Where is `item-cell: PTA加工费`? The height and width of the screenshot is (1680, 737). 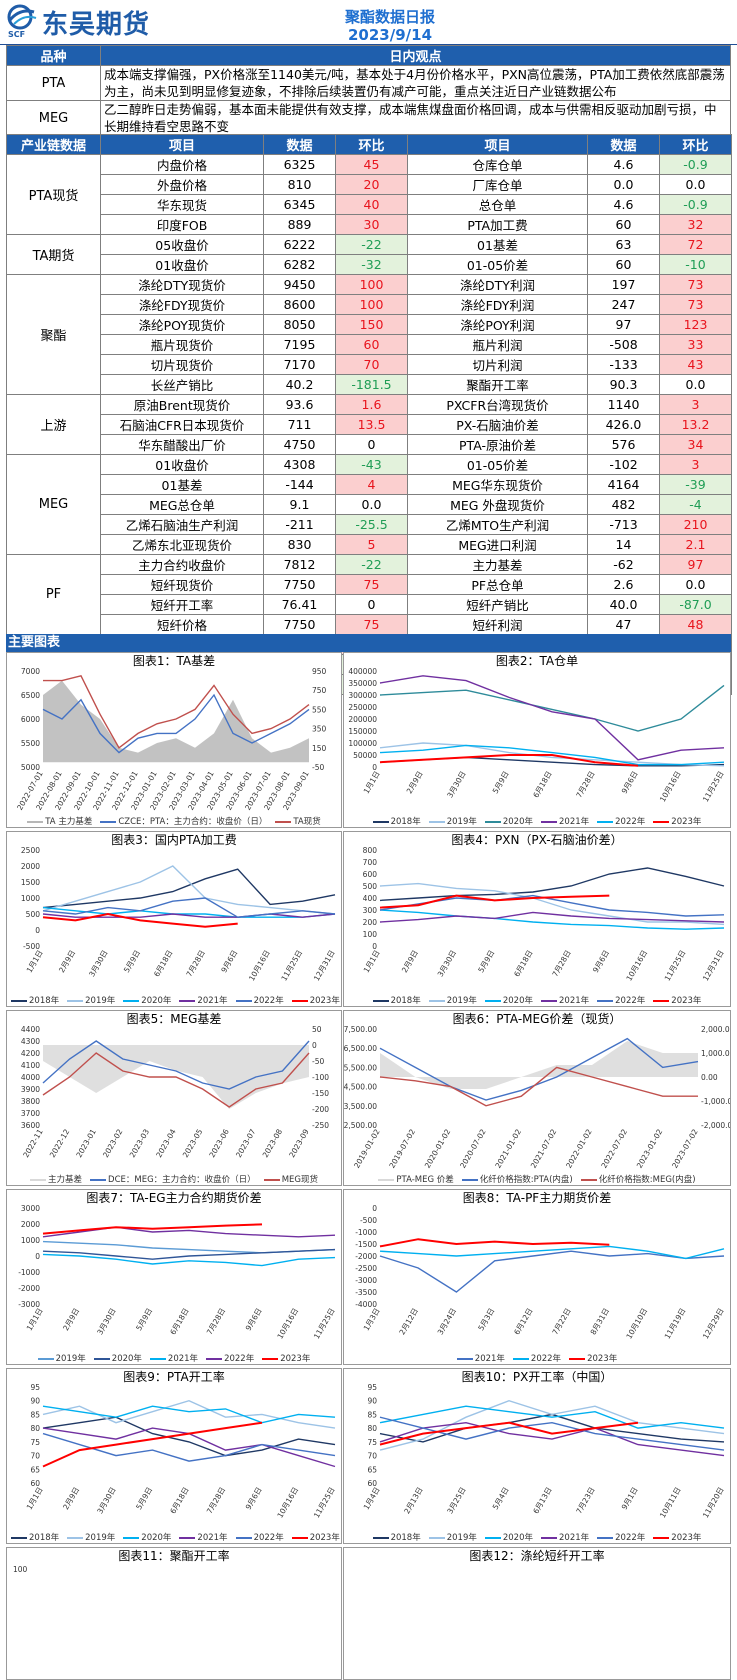
item-cell: PTA加工费 is located at coordinates (497, 224).